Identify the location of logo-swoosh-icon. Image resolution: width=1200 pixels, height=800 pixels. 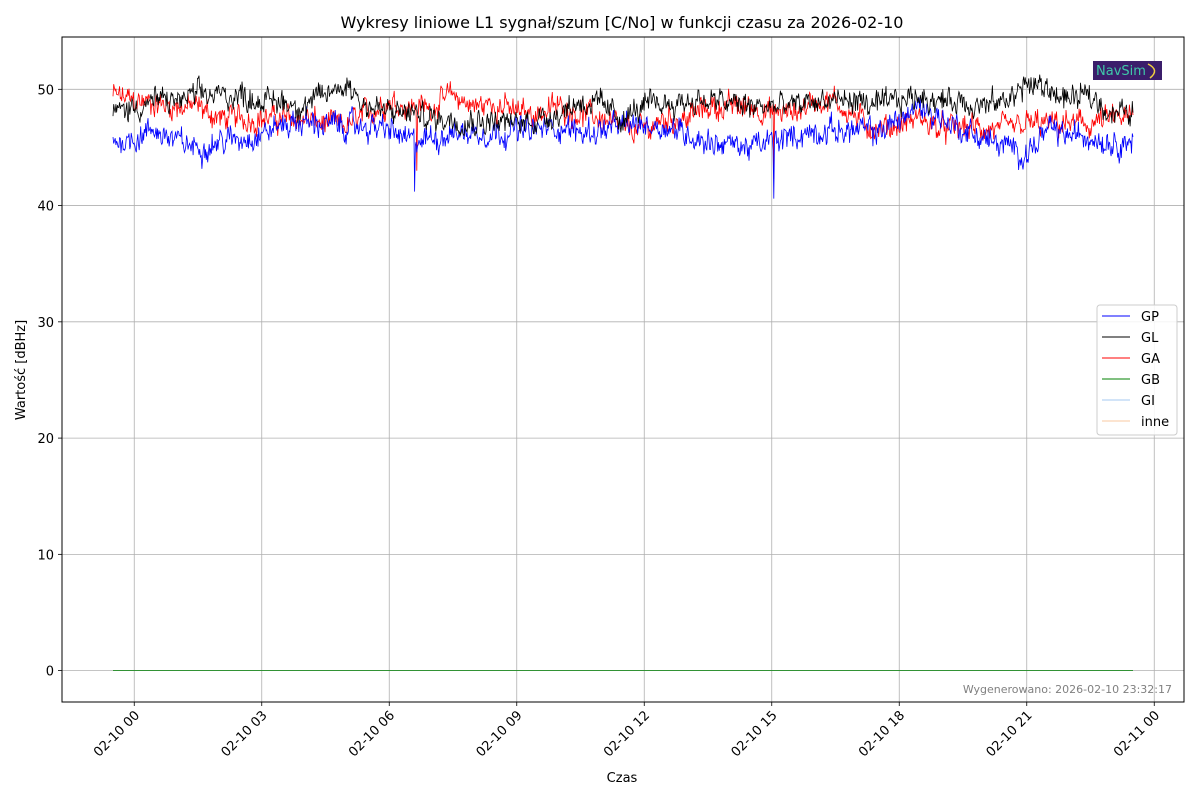
(1151, 71).